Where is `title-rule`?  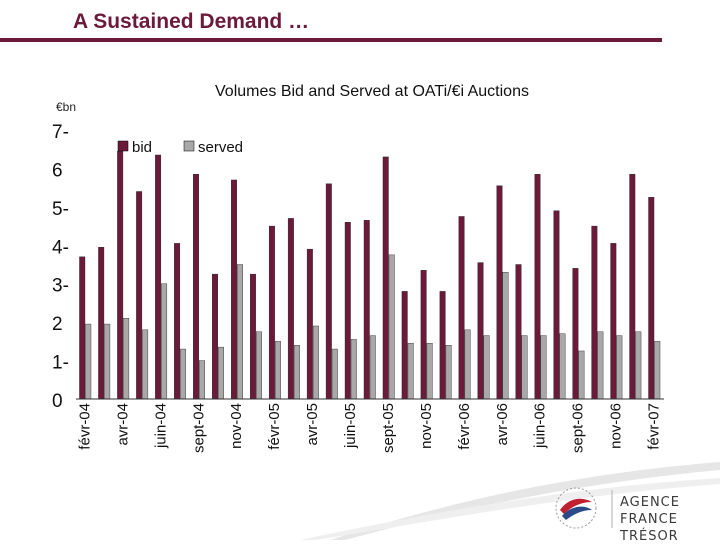 title-rule is located at coordinates (331, 40).